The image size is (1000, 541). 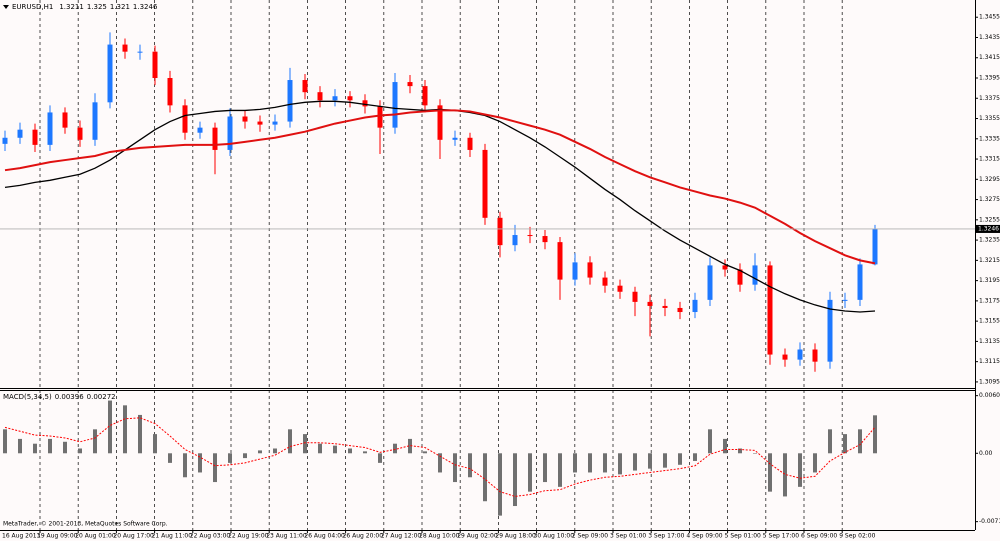 I want to click on y-tick-label: 1.3175, so click(x=989, y=300).